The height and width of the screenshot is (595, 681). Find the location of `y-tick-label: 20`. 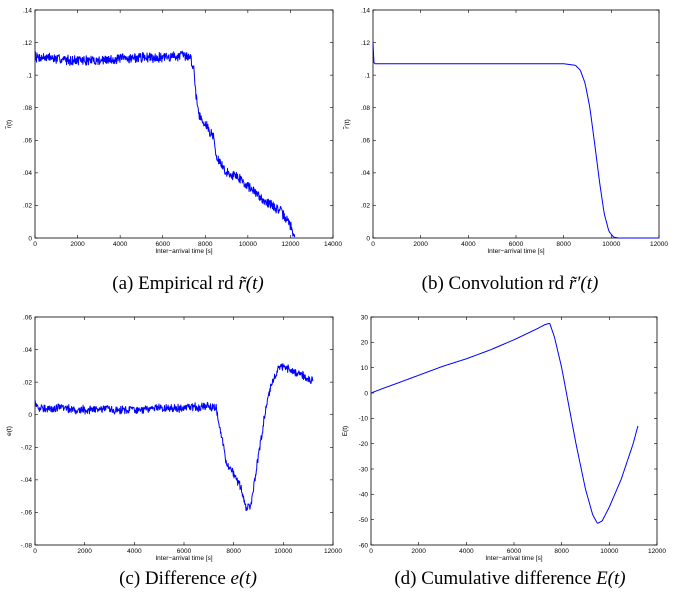

y-tick-label: 20 is located at coordinates (365, 343).